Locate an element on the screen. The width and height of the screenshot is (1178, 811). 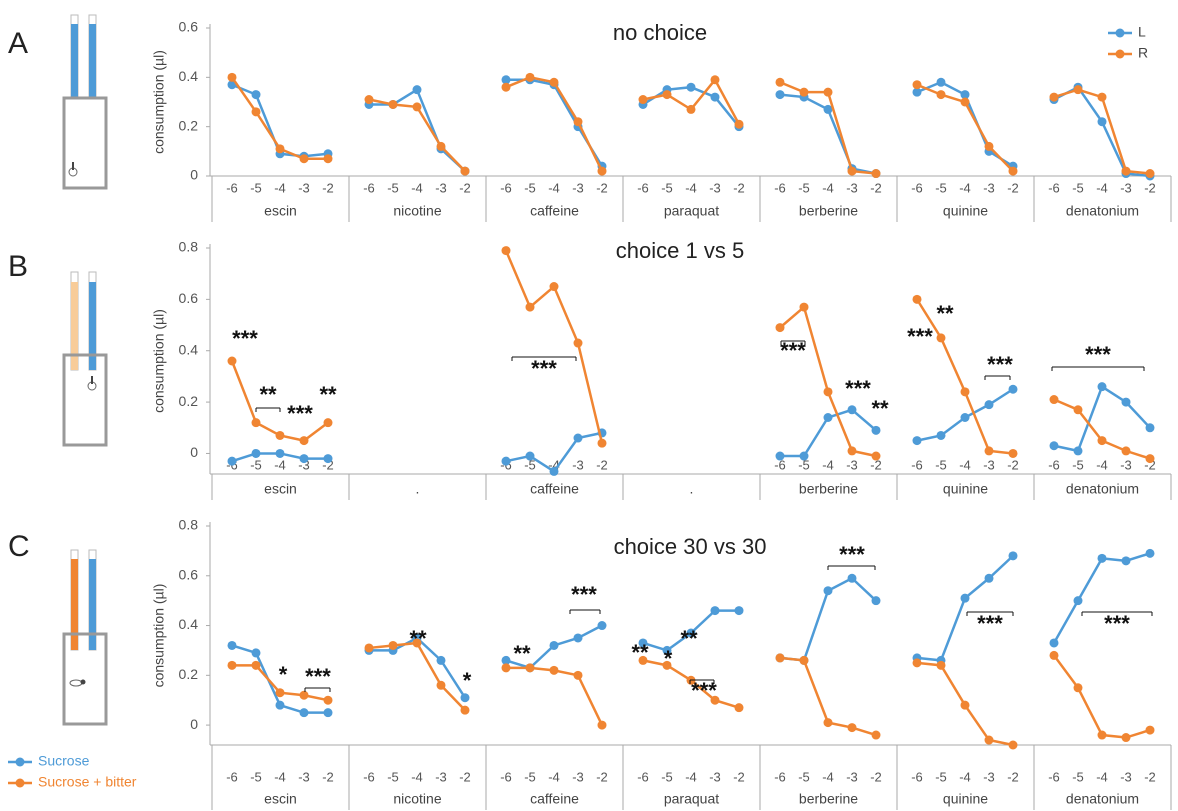
legend-marker is located at coordinates (1120, 54).